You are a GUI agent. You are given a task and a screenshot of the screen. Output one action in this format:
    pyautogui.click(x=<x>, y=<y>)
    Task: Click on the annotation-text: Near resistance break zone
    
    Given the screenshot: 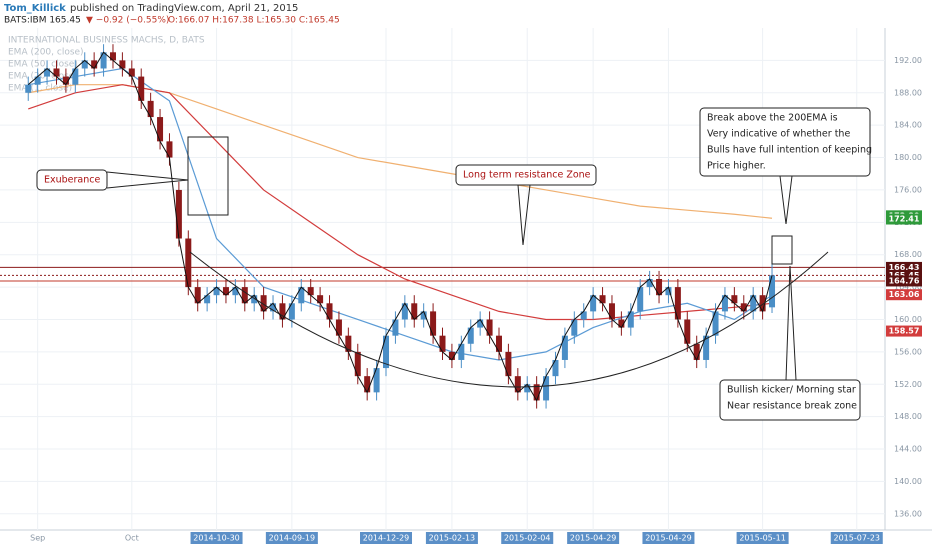 What is the action you would take?
    pyautogui.click(x=792, y=406)
    